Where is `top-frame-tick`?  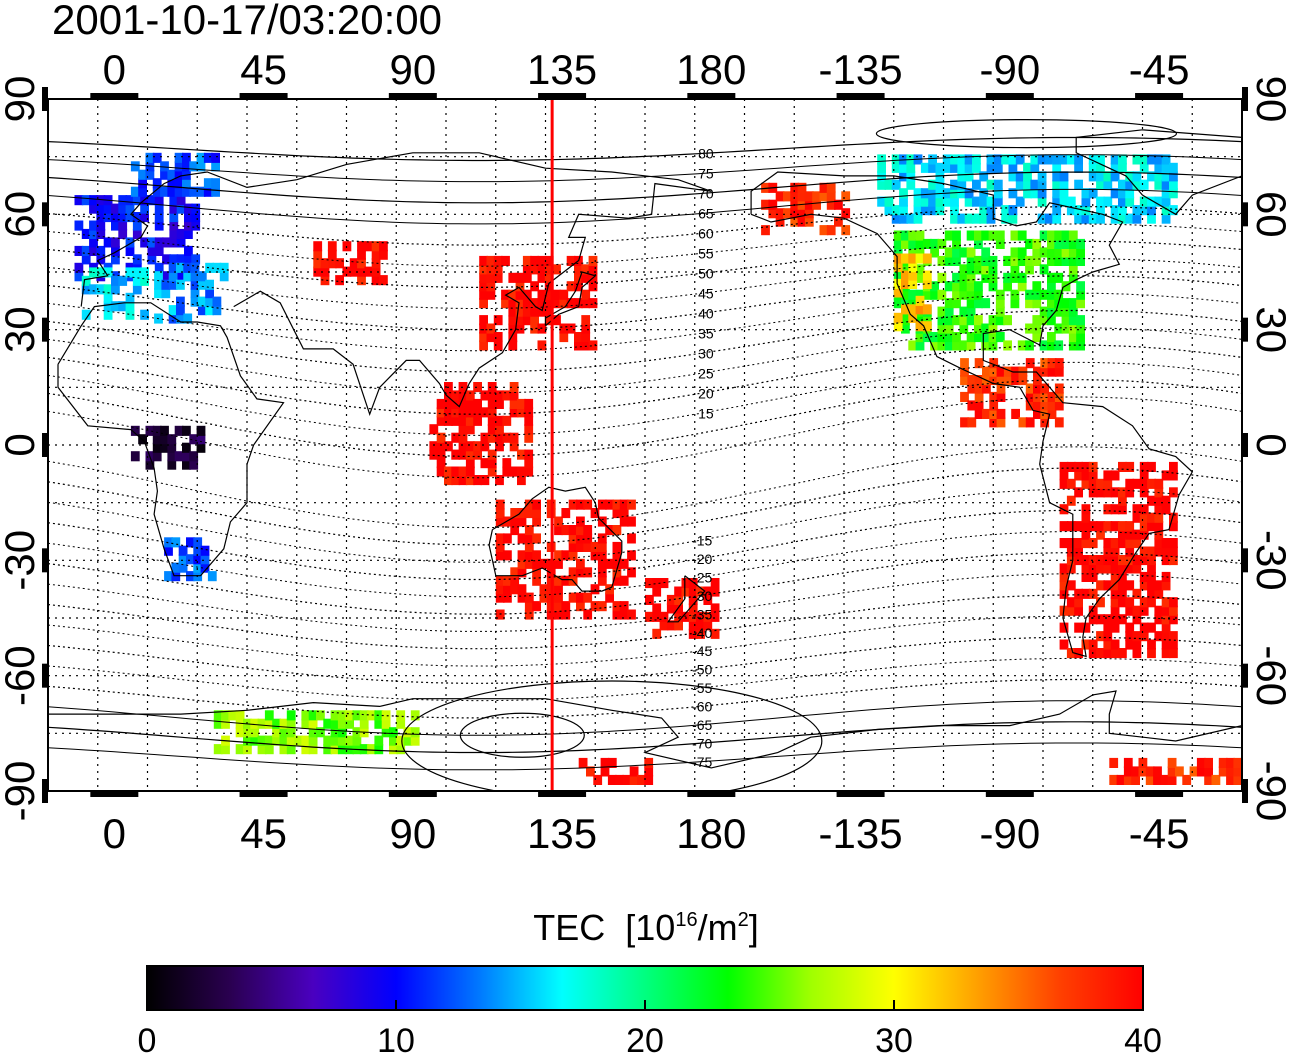
top-frame-tick is located at coordinates (860, 96).